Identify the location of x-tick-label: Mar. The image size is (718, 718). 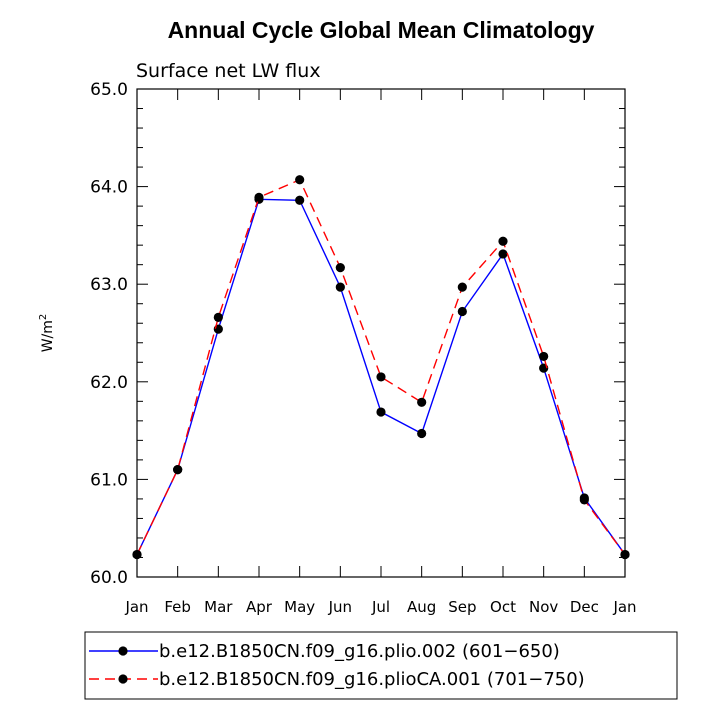
(218, 607).